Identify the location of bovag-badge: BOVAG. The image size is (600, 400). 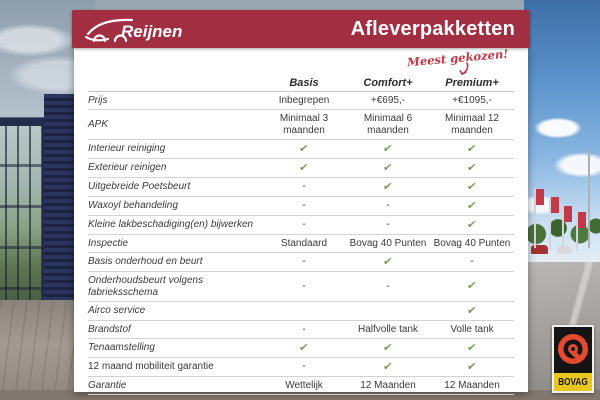
(573, 359).